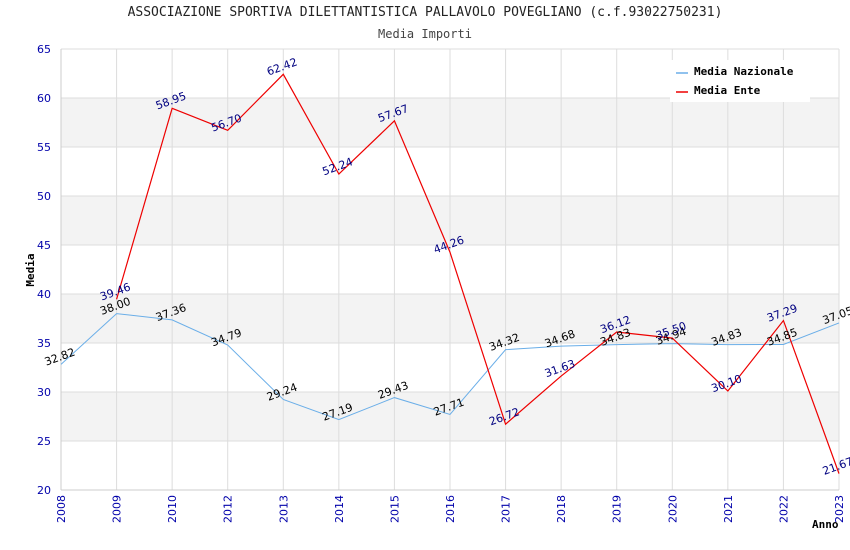 The image size is (850, 550). I want to click on y-axis-label: Media, so click(30, 269).